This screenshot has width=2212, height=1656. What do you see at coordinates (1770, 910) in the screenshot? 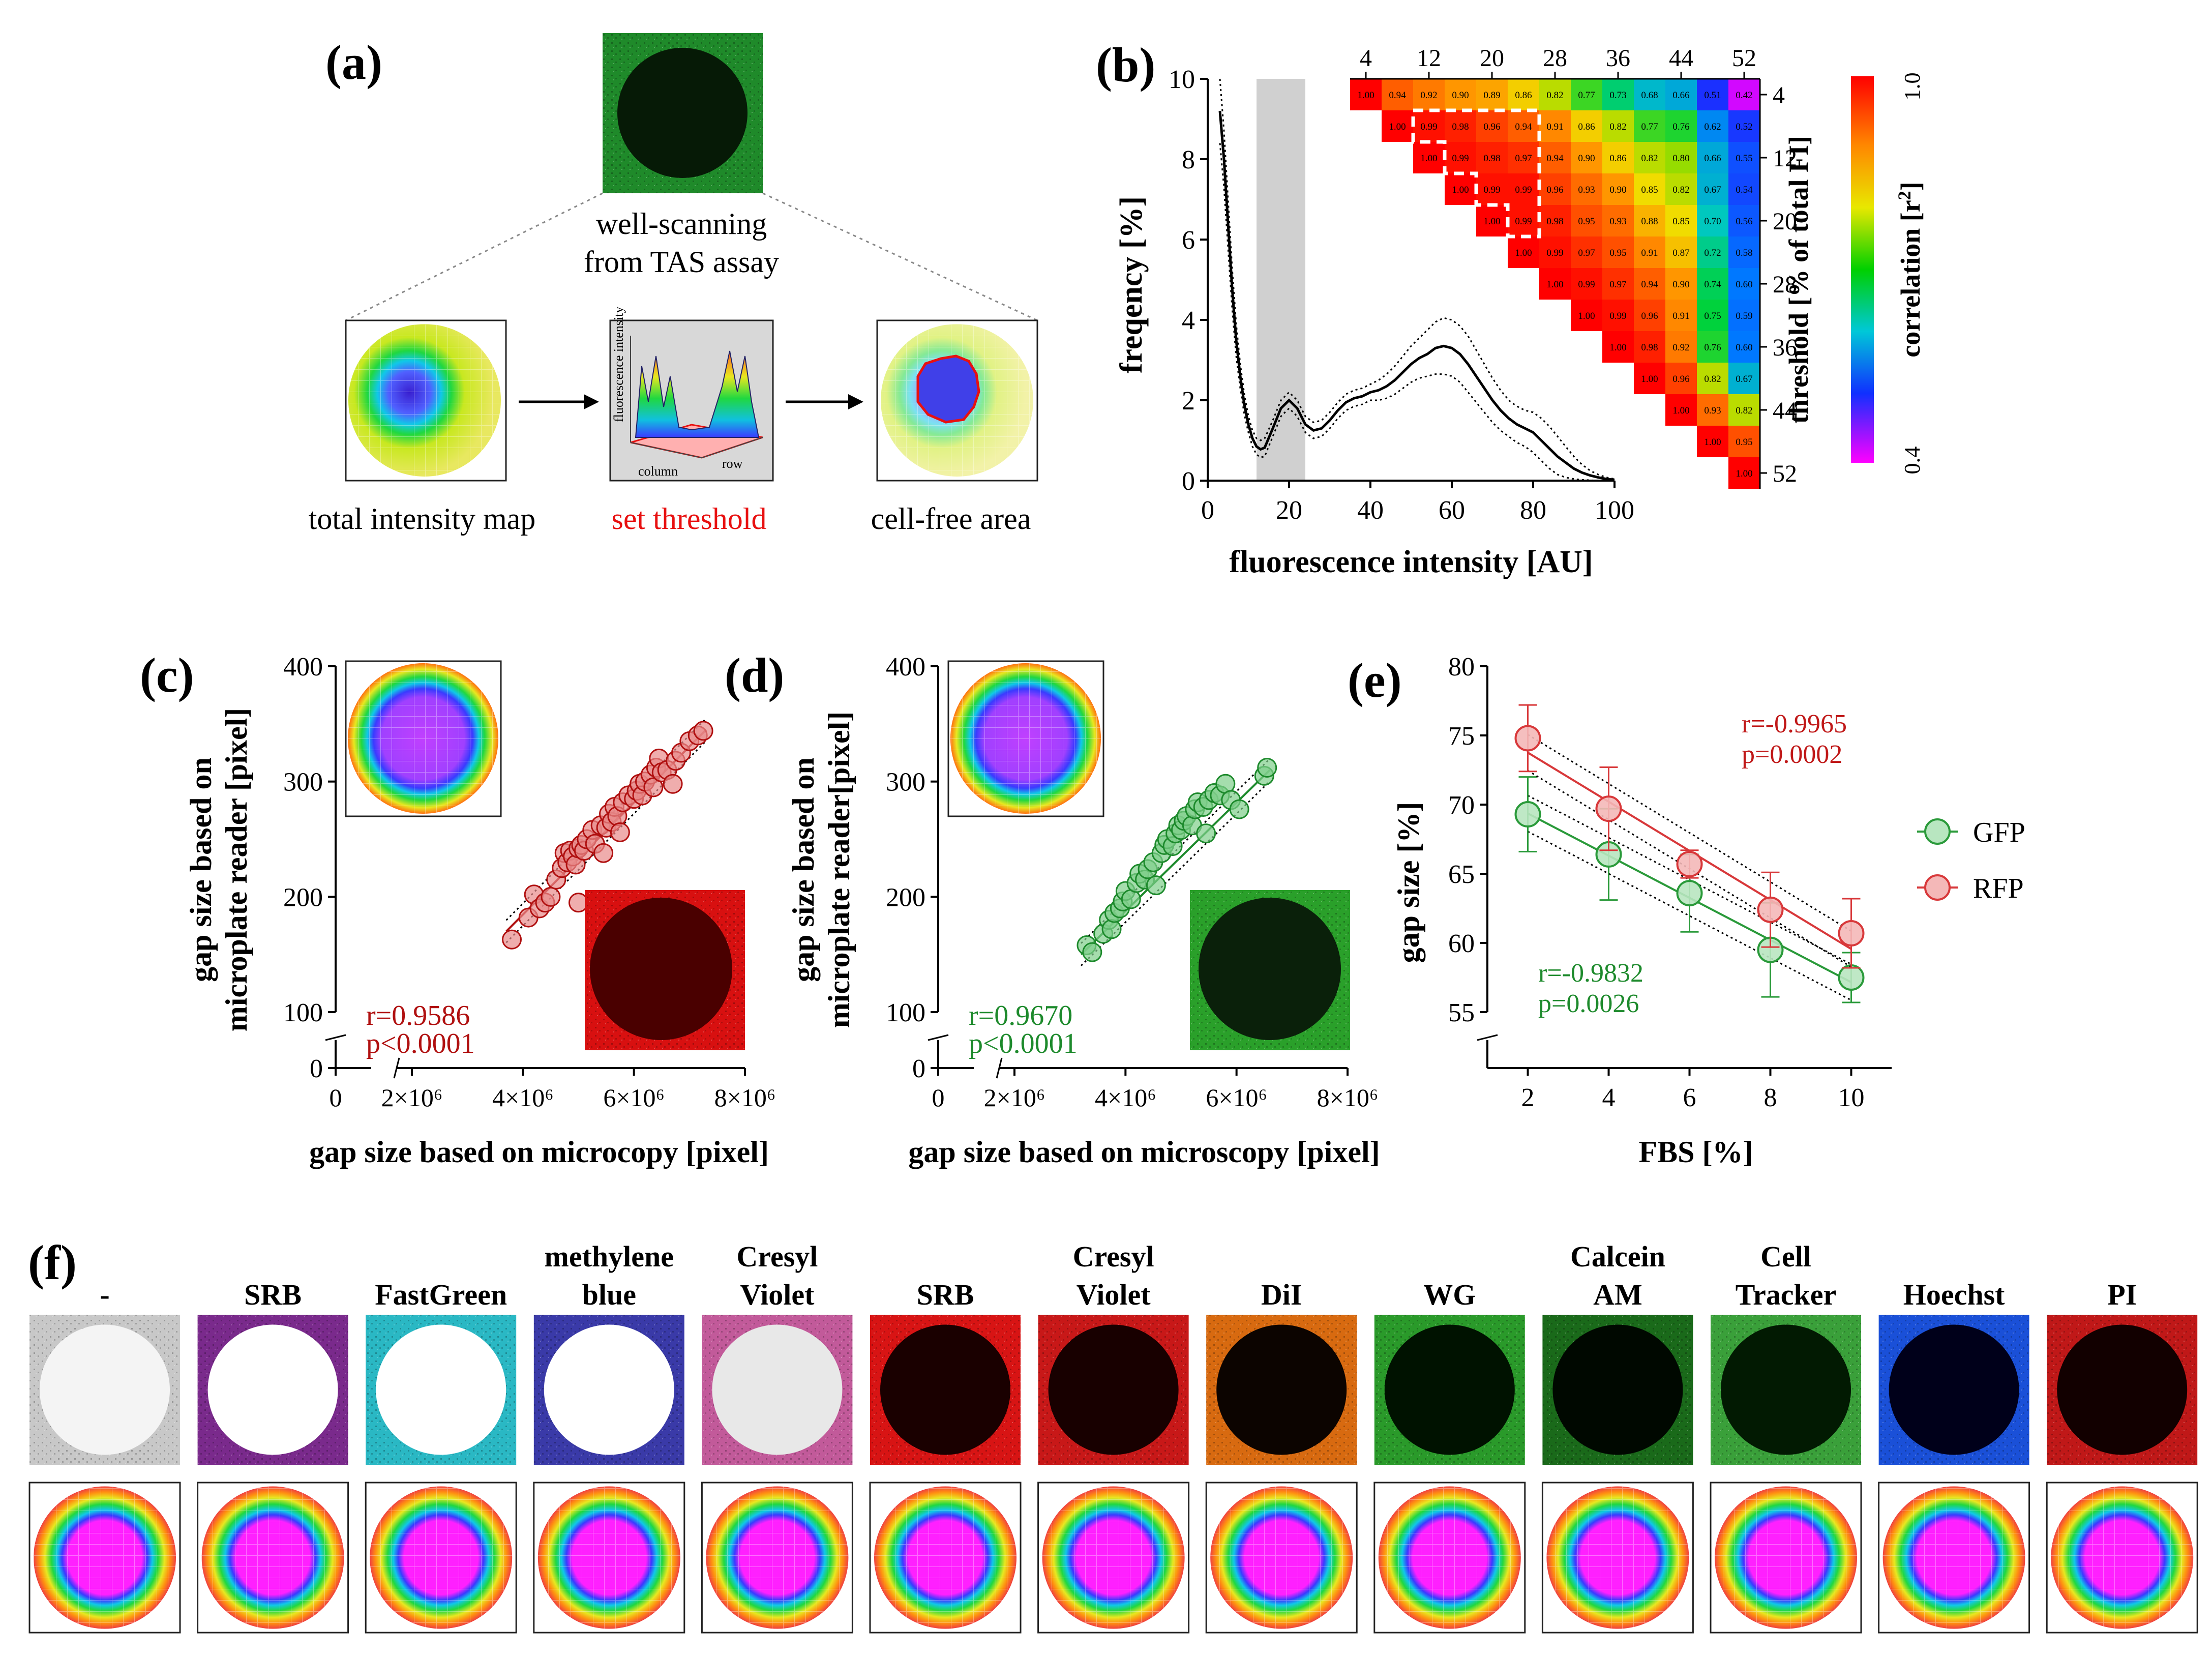
I see `rfp-data-point` at bounding box center [1770, 910].